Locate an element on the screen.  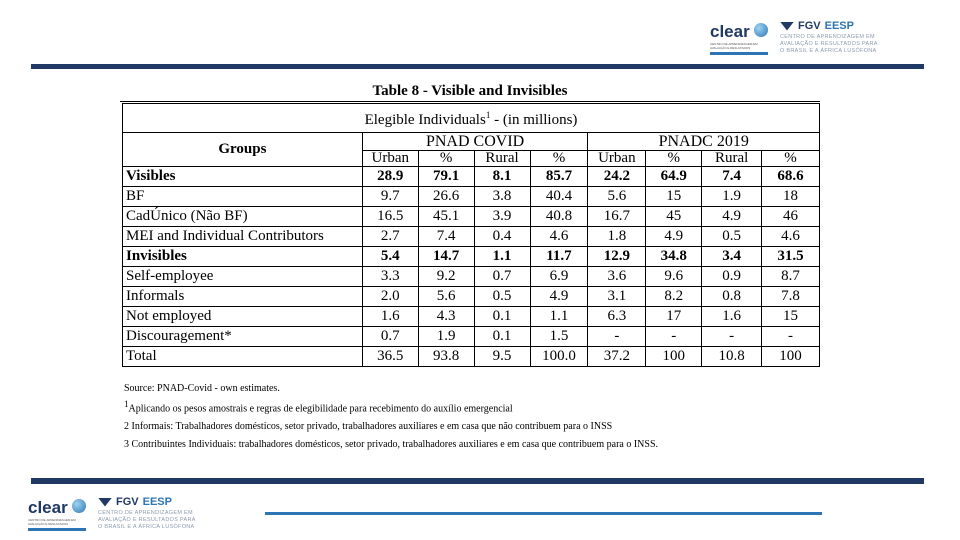
table-cell: 1.5 is located at coordinates (559, 336).